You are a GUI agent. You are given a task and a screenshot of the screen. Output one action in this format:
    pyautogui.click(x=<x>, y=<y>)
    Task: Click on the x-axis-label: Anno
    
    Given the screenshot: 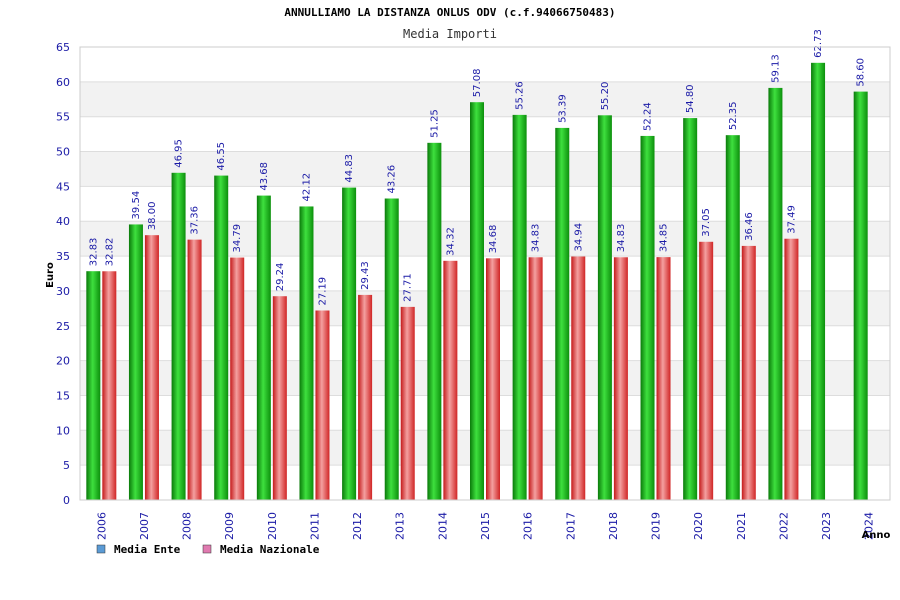 What is the action you would take?
    pyautogui.click(x=876, y=535)
    